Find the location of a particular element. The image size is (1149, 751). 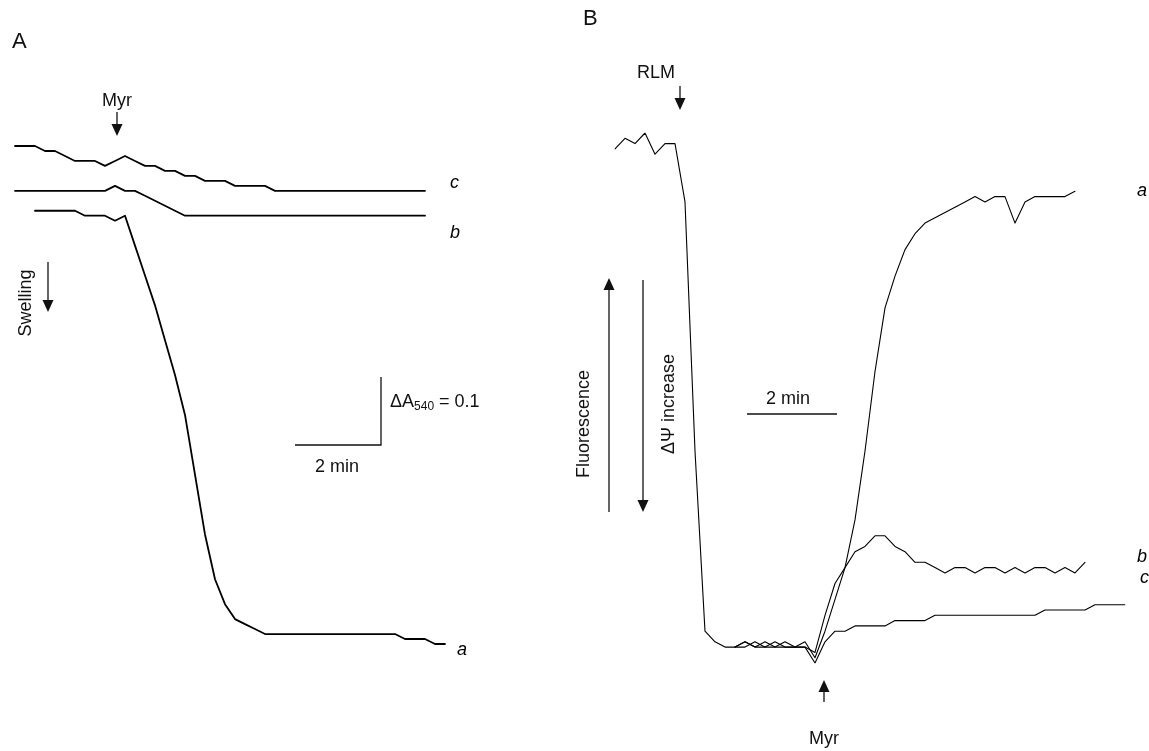

annotation: Swelling is located at coordinates (25, 303).